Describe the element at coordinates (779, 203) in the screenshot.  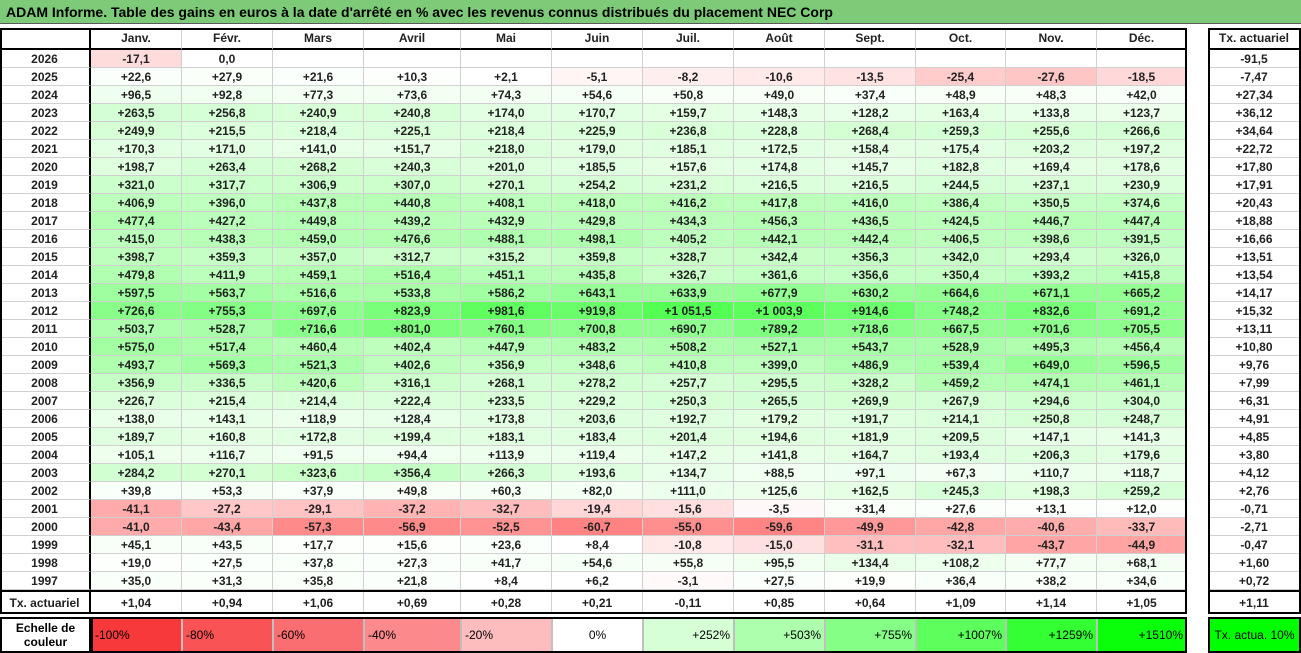
I see `table-cell: +417,8` at that location.